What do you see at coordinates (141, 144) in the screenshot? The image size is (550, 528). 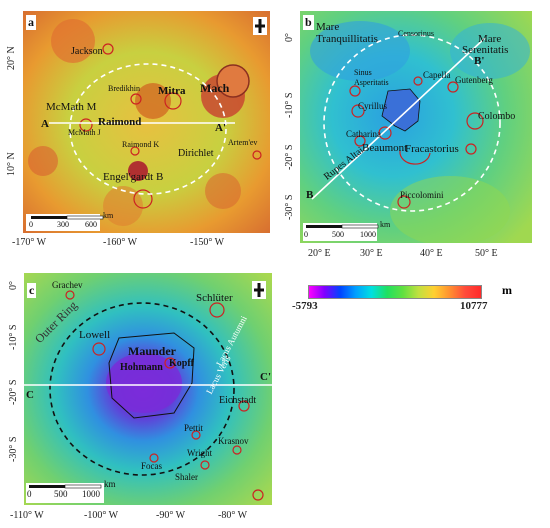 I see `feature-label: Raimond K` at bounding box center [141, 144].